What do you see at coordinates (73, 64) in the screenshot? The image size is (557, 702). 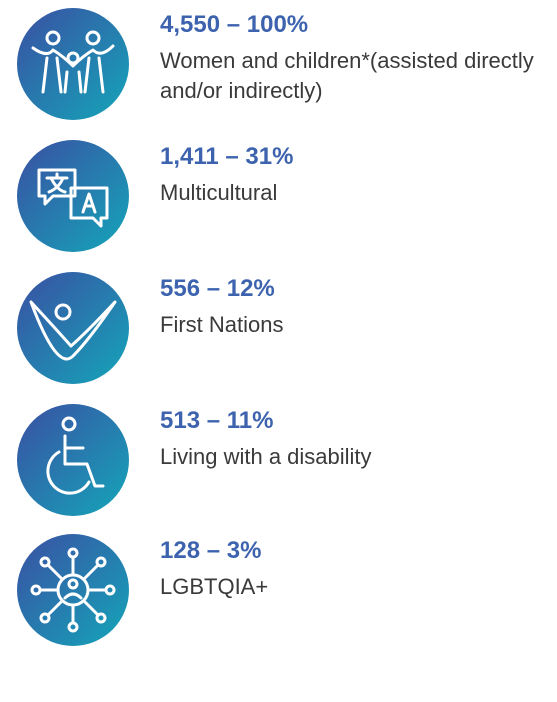 I see `icon-family` at bounding box center [73, 64].